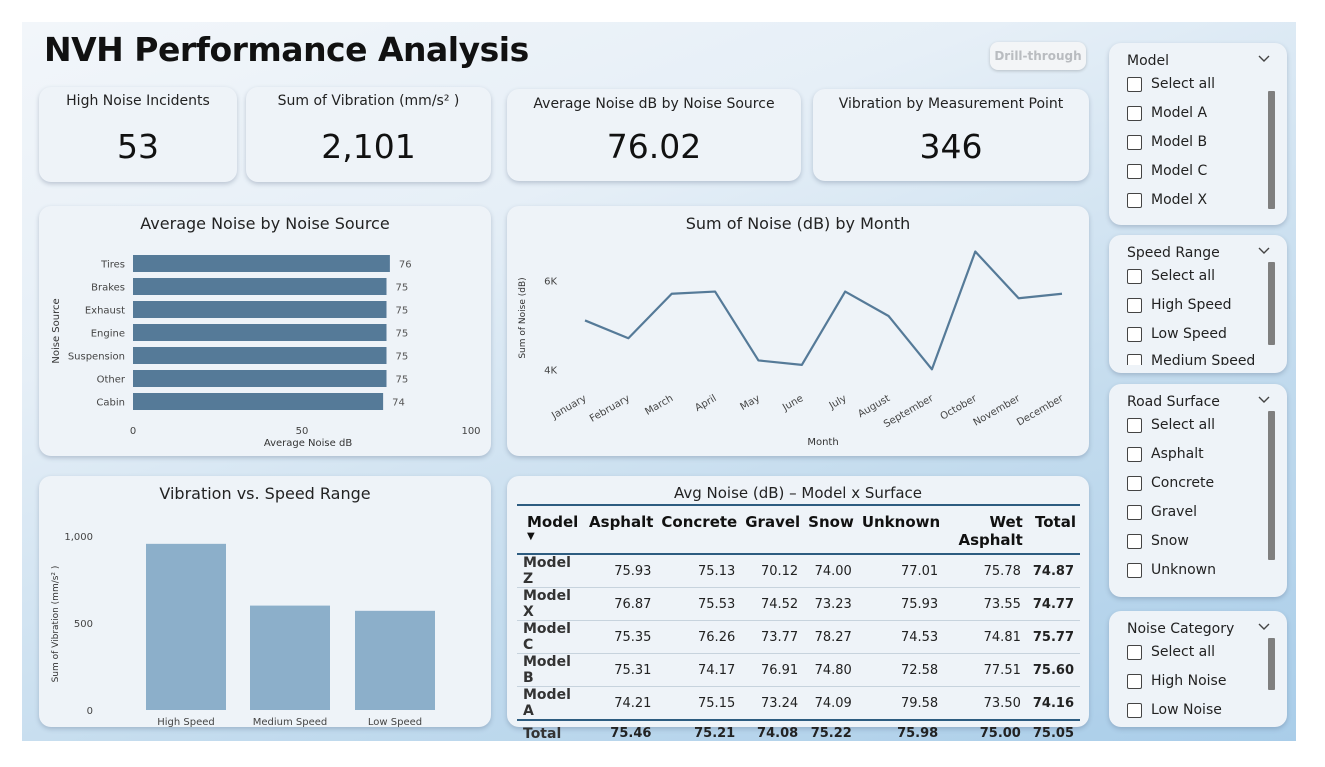 Image resolution: width=1325 pixels, height=767 pixels. Describe the element at coordinates (1170, 486) in the screenshot. I see `slicer-option: Concrete` at that location.